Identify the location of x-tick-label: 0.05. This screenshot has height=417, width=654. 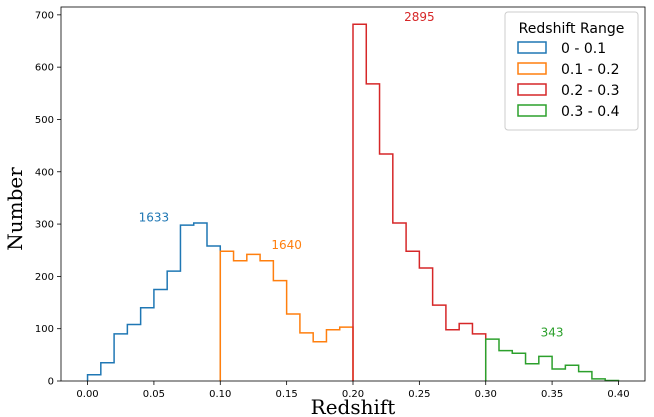
(154, 394).